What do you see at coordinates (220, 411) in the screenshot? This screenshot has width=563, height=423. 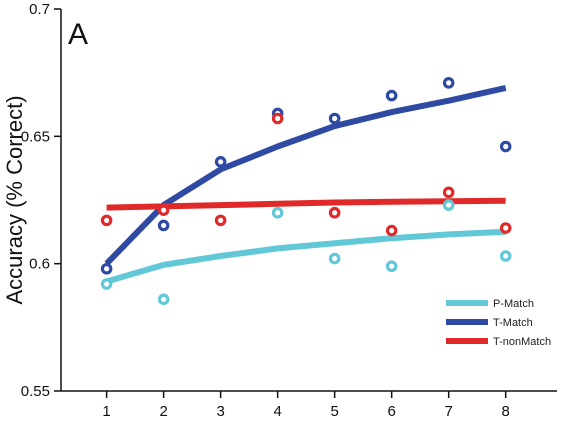 I see `x-tick-label: 3` at bounding box center [220, 411].